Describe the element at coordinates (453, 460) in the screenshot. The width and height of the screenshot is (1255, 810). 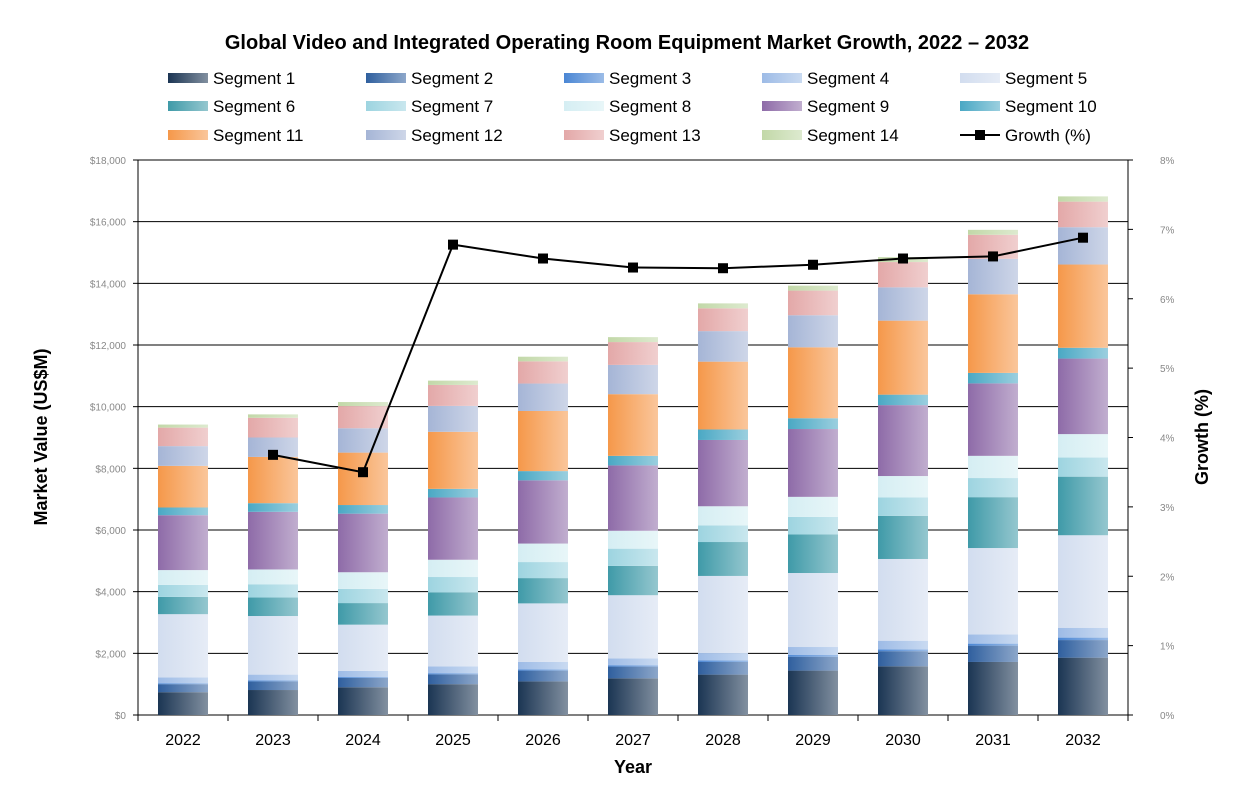
I see `bar-segment-11-2025` at that location.